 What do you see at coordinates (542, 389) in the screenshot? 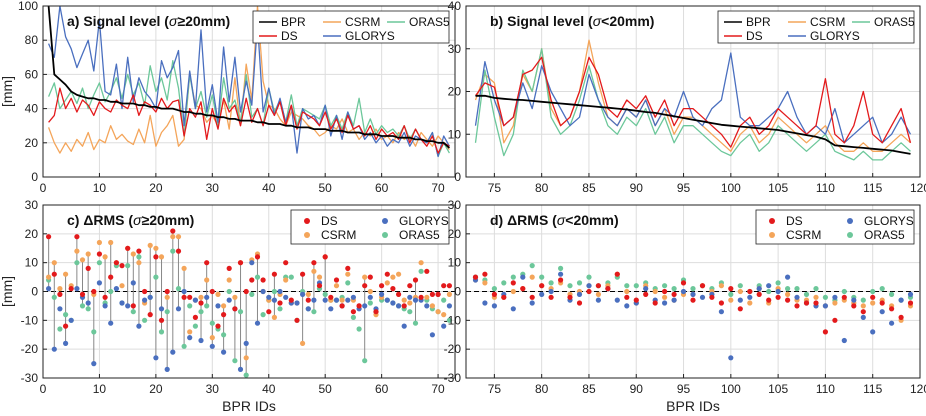
I see `tick-label-x: 80` at bounding box center [542, 389].